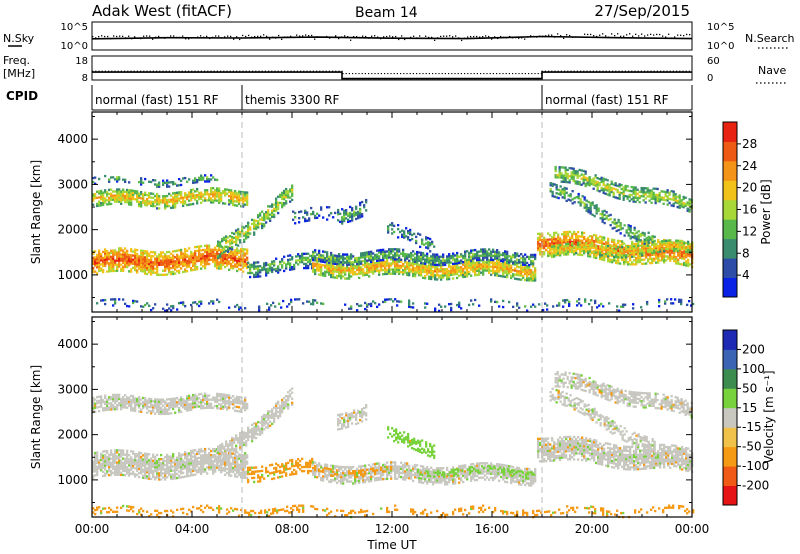 This screenshot has width=800, height=554. Describe the element at coordinates (607, 100) in the screenshot. I see `cpid-segment-label: normal (fast) 151 RF` at that location.